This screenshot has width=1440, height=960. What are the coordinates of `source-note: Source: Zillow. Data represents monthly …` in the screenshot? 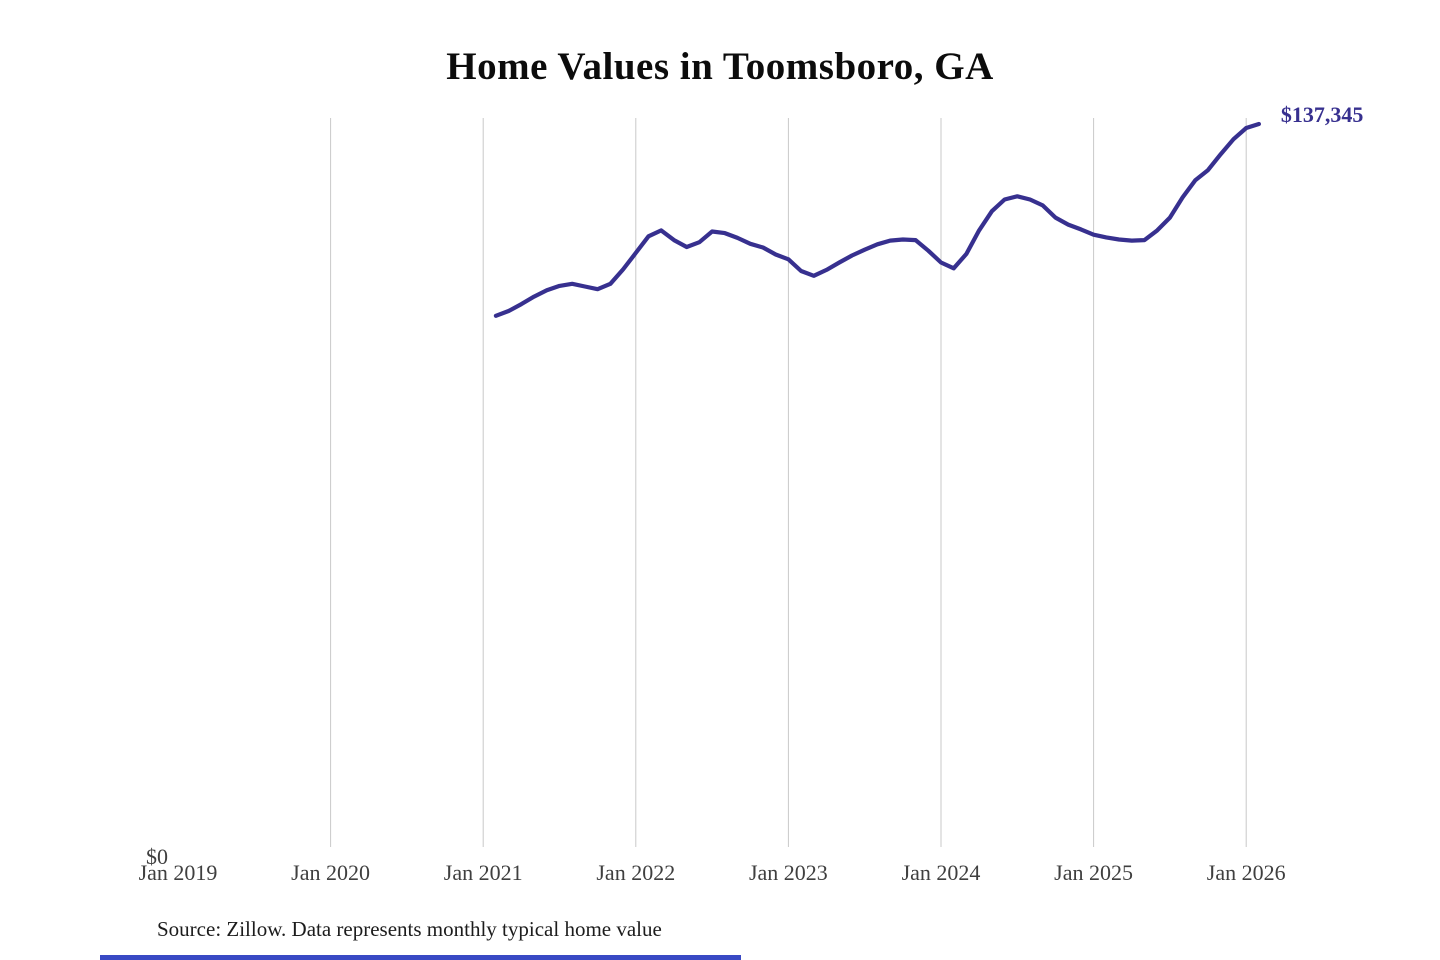 It's located at (409, 929).